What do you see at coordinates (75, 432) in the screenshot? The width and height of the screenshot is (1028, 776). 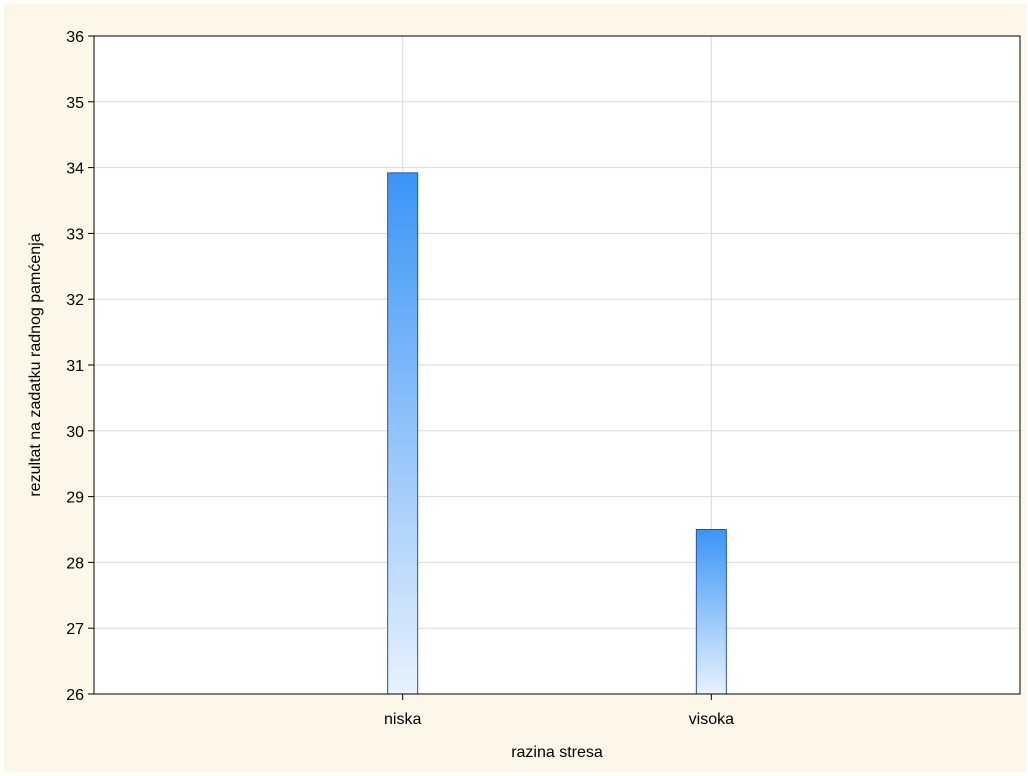 I see `y-tick-label: 30` at bounding box center [75, 432].